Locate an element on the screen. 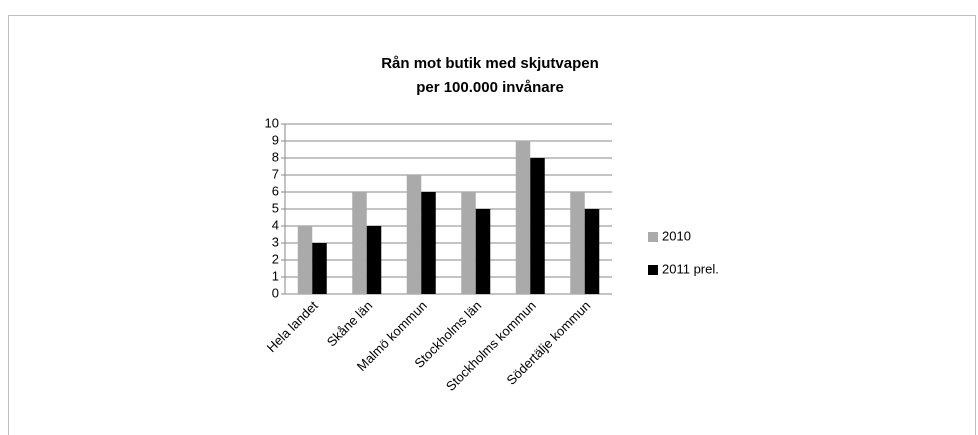  y-tick-label: 3 is located at coordinates (275, 241).